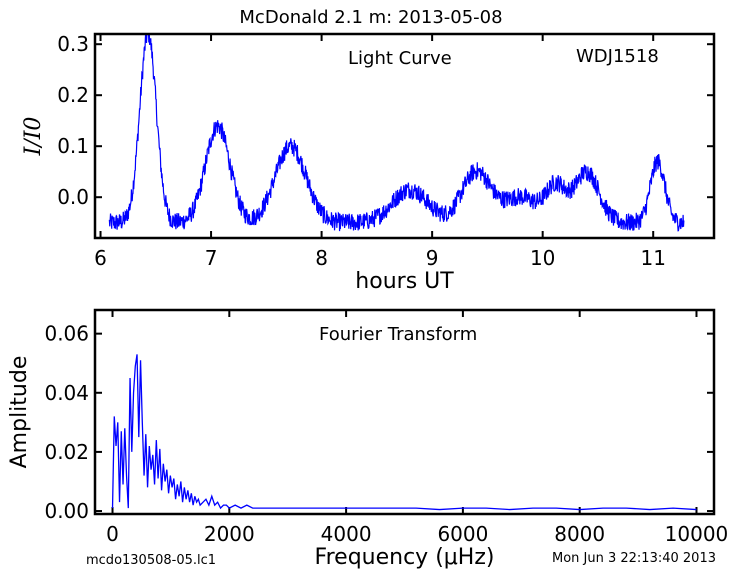 The height and width of the screenshot is (581, 742). I want to click on fourier-xtick-label: 10000, so click(697, 534).